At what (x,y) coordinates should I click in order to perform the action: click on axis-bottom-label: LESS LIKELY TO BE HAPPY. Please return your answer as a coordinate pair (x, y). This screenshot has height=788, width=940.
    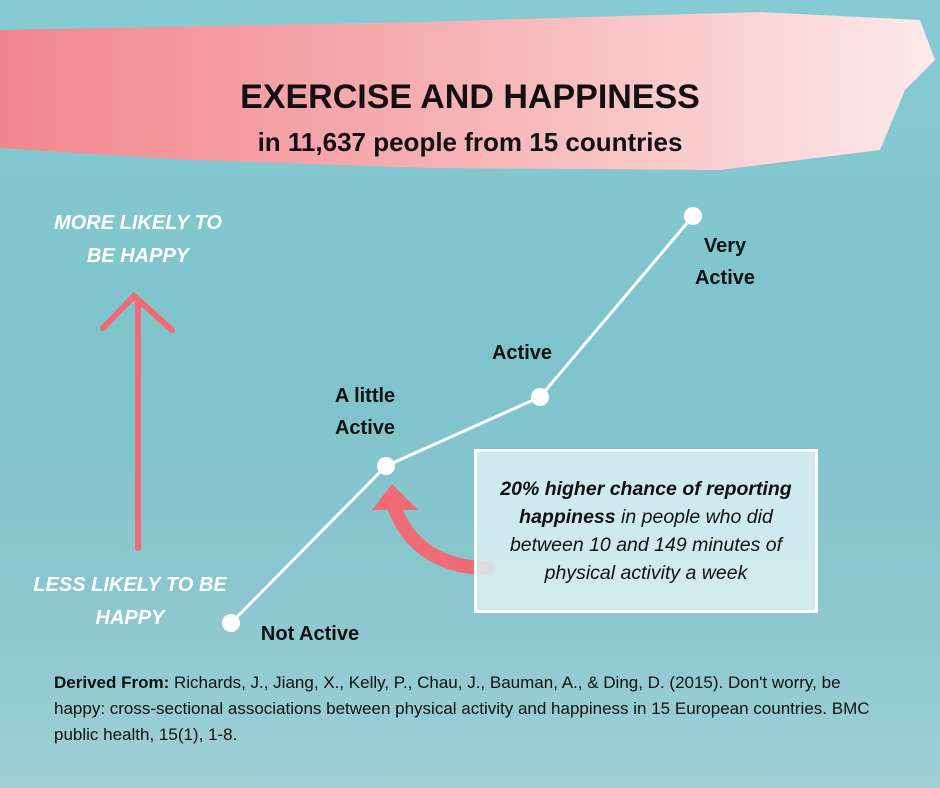
    Looking at the image, I should click on (130, 601).